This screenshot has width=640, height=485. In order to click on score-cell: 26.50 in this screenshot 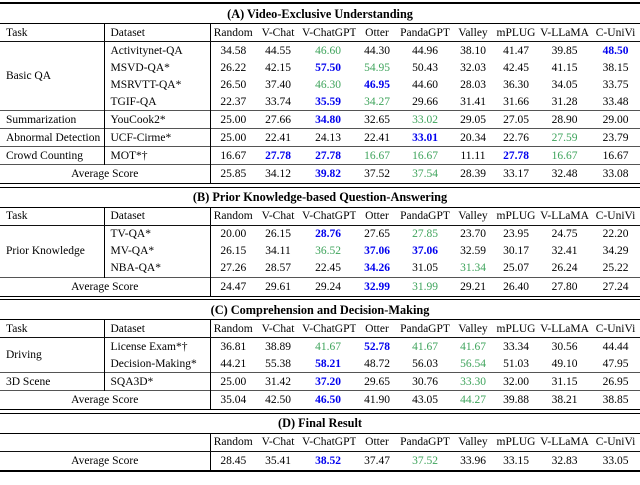, I will do `click(232, 84)`.